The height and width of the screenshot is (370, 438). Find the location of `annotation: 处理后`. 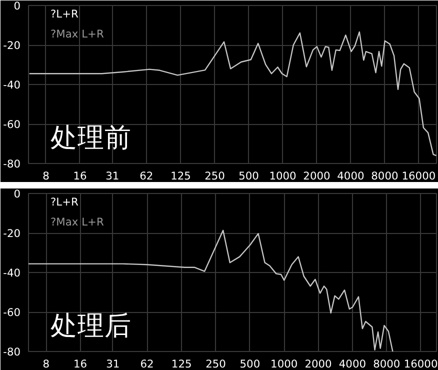

annotation: 处理后 is located at coordinates (91, 326).